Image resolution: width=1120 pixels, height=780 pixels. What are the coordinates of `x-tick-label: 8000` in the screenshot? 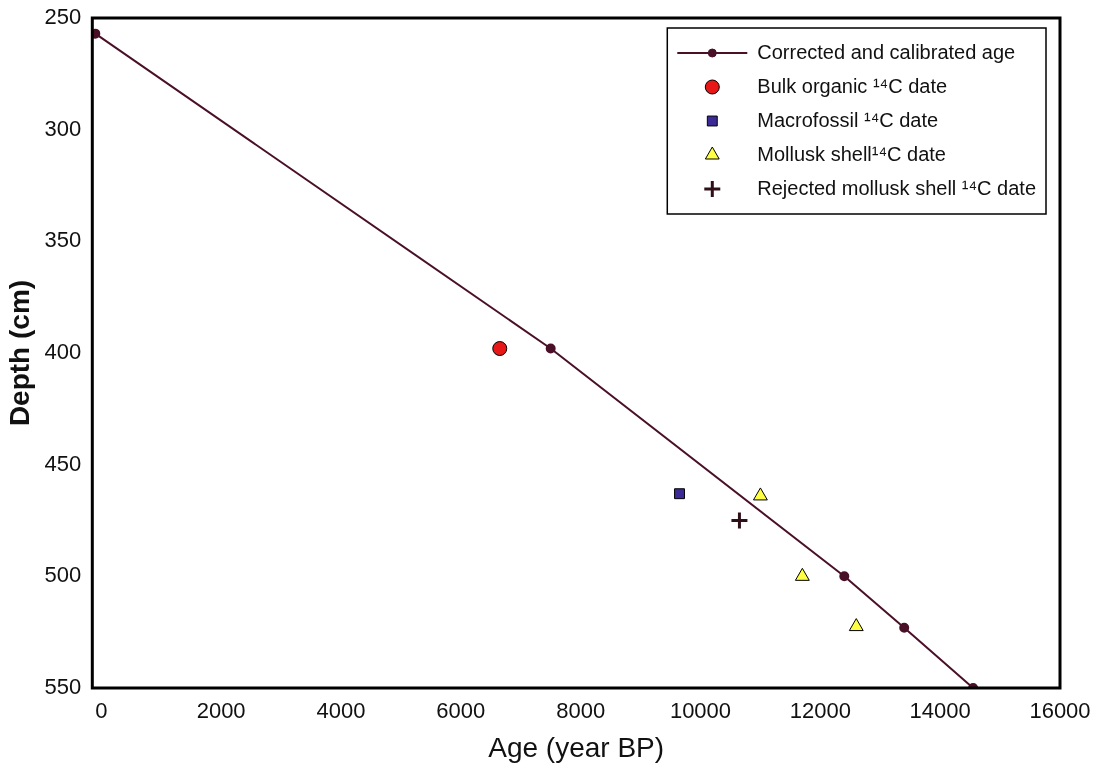 It's located at (581, 711).